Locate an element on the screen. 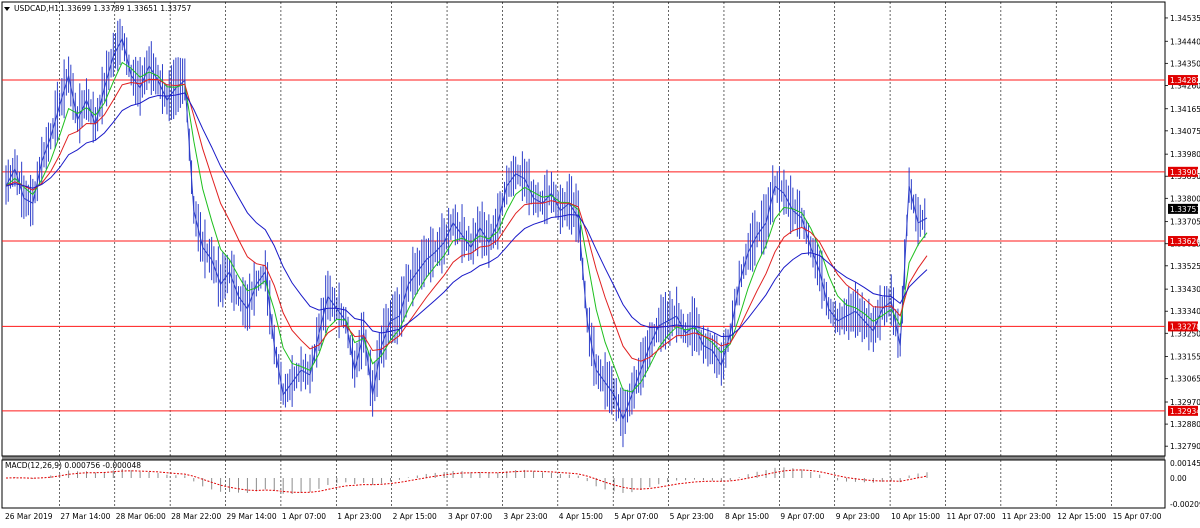 The width and height of the screenshot is (1200, 528). level-price-label: 1.32934 is located at coordinates (1185, 411).